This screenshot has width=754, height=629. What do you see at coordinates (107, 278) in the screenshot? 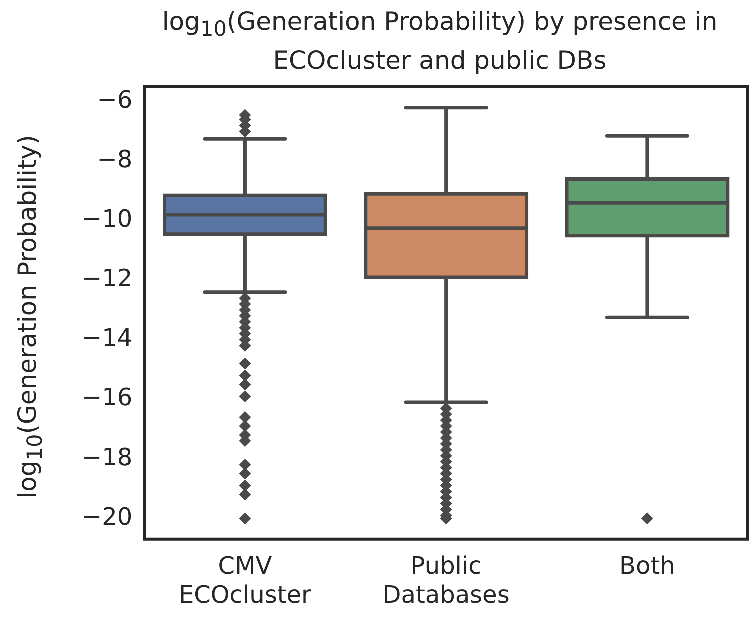
I see `y-tick-label: −12` at bounding box center [107, 278].